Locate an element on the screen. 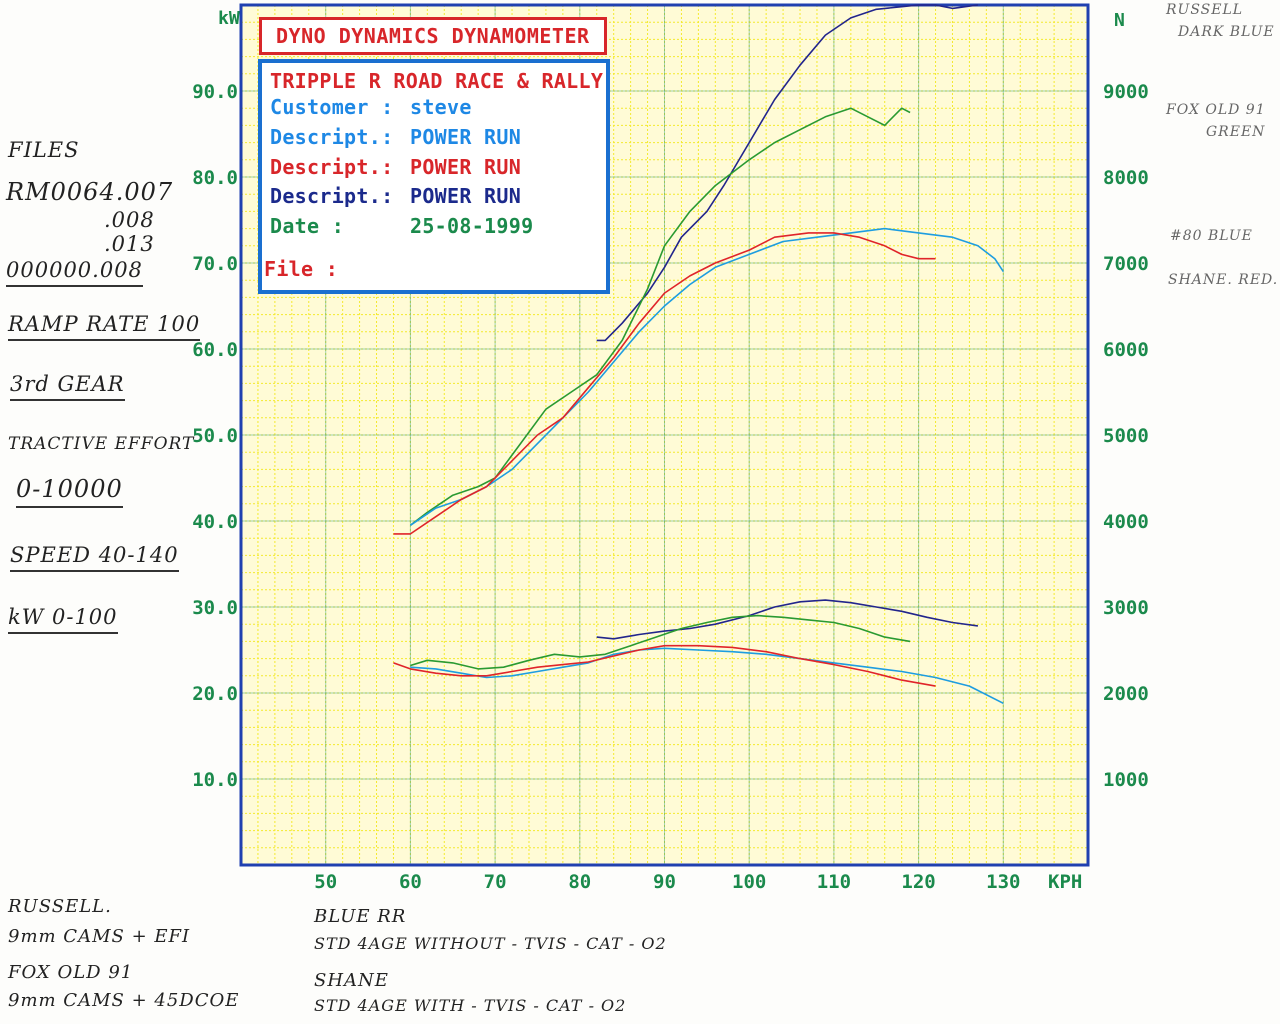 The width and height of the screenshot is (1280, 1024). note-file-1: RM0064.007 is located at coordinates (90, 192).